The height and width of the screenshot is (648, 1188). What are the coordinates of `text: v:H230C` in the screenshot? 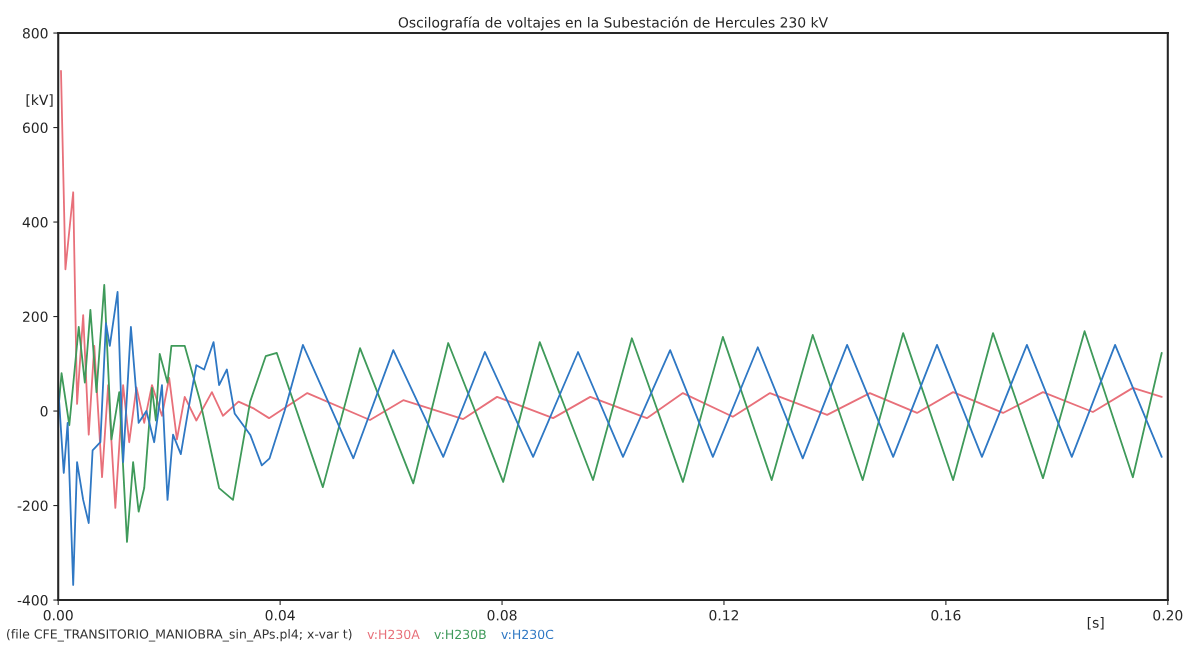 It's located at (527, 634).